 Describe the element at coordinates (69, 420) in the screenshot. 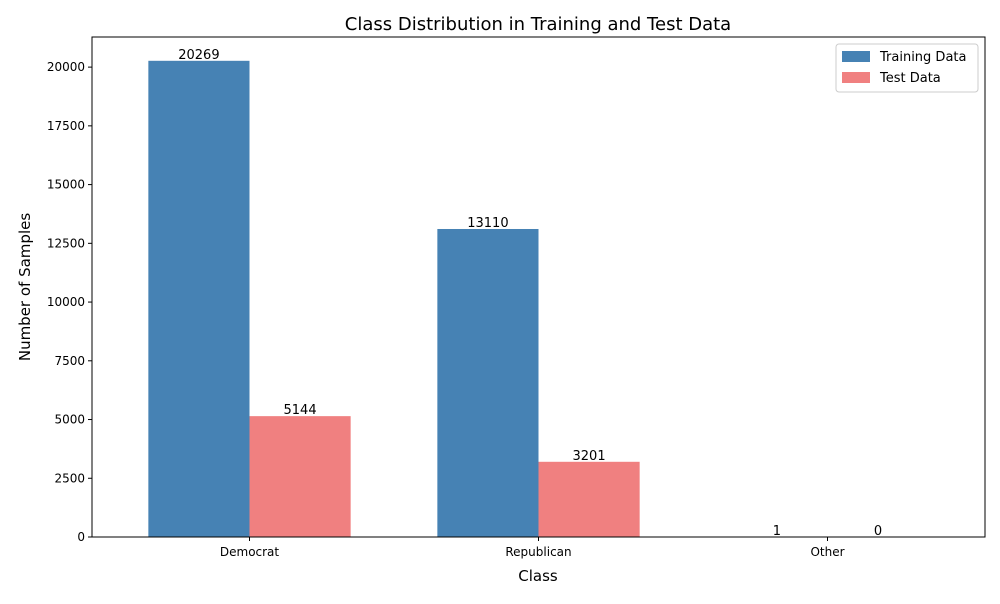

I see `y-tick-label: 5000` at that location.